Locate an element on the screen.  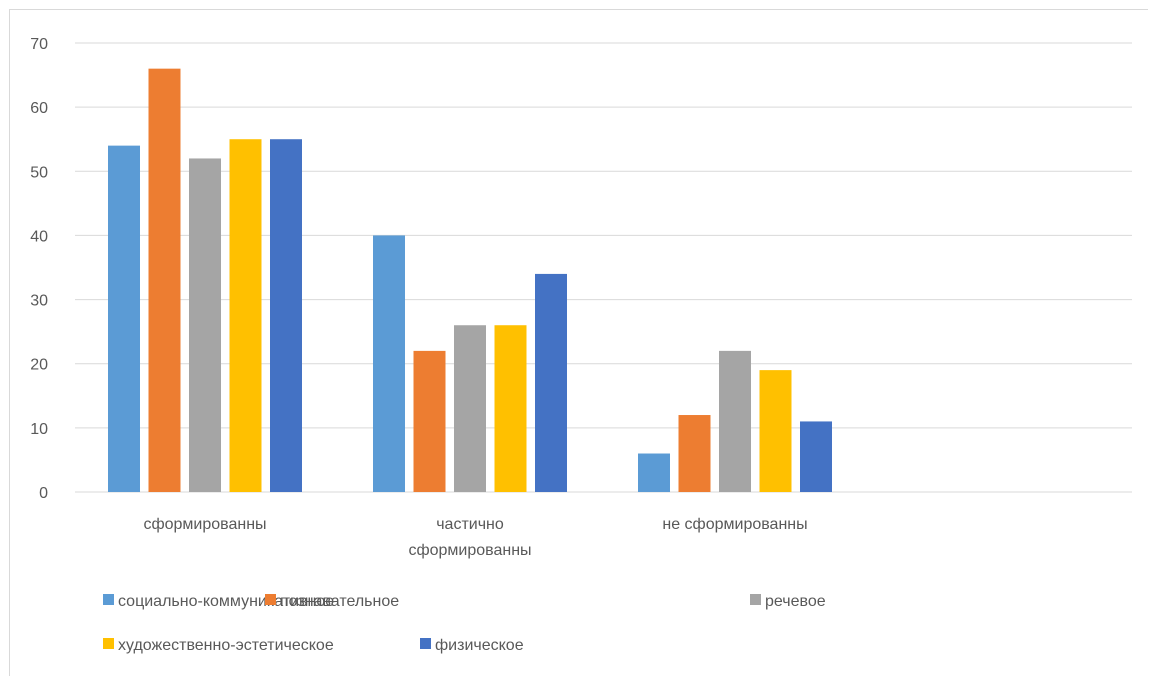
y-axis-ticks: 0 10 20 30 40 50 60 70 is located at coordinates (39, 269).